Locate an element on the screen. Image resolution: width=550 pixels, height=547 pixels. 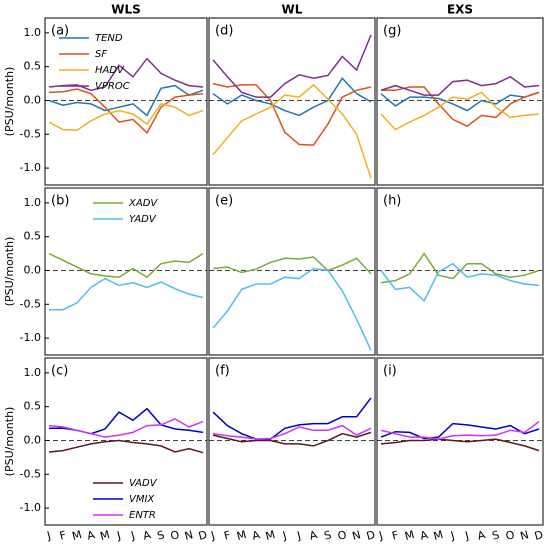
panel-label: (i) is located at coordinates (390, 371).